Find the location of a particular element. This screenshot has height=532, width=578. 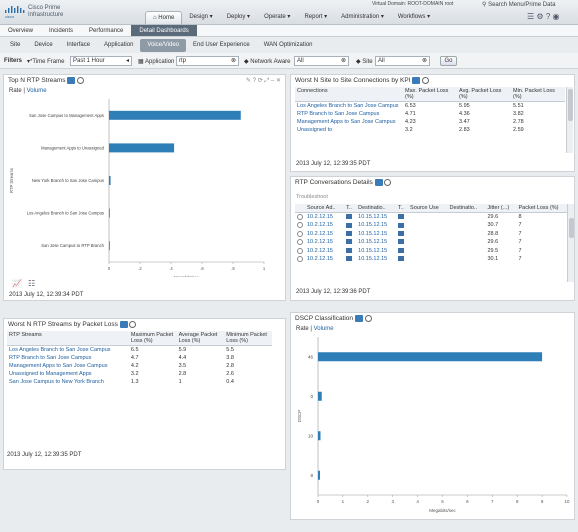

table-row: Unassigned to Management Apps 3.2 2.8 2.6 is located at coordinates (139, 374).